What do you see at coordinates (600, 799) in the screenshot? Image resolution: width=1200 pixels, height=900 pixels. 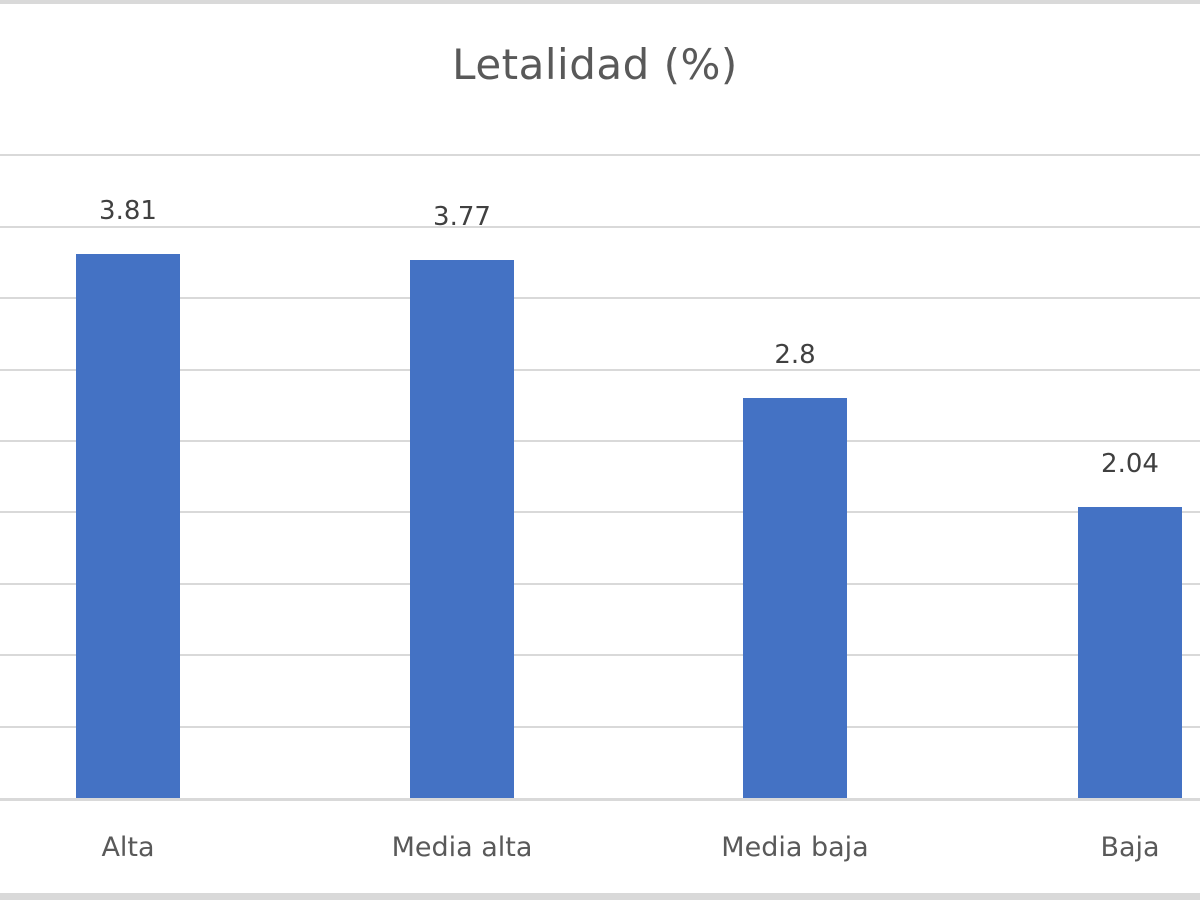 I see `x-axis-line` at bounding box center [600, 799].